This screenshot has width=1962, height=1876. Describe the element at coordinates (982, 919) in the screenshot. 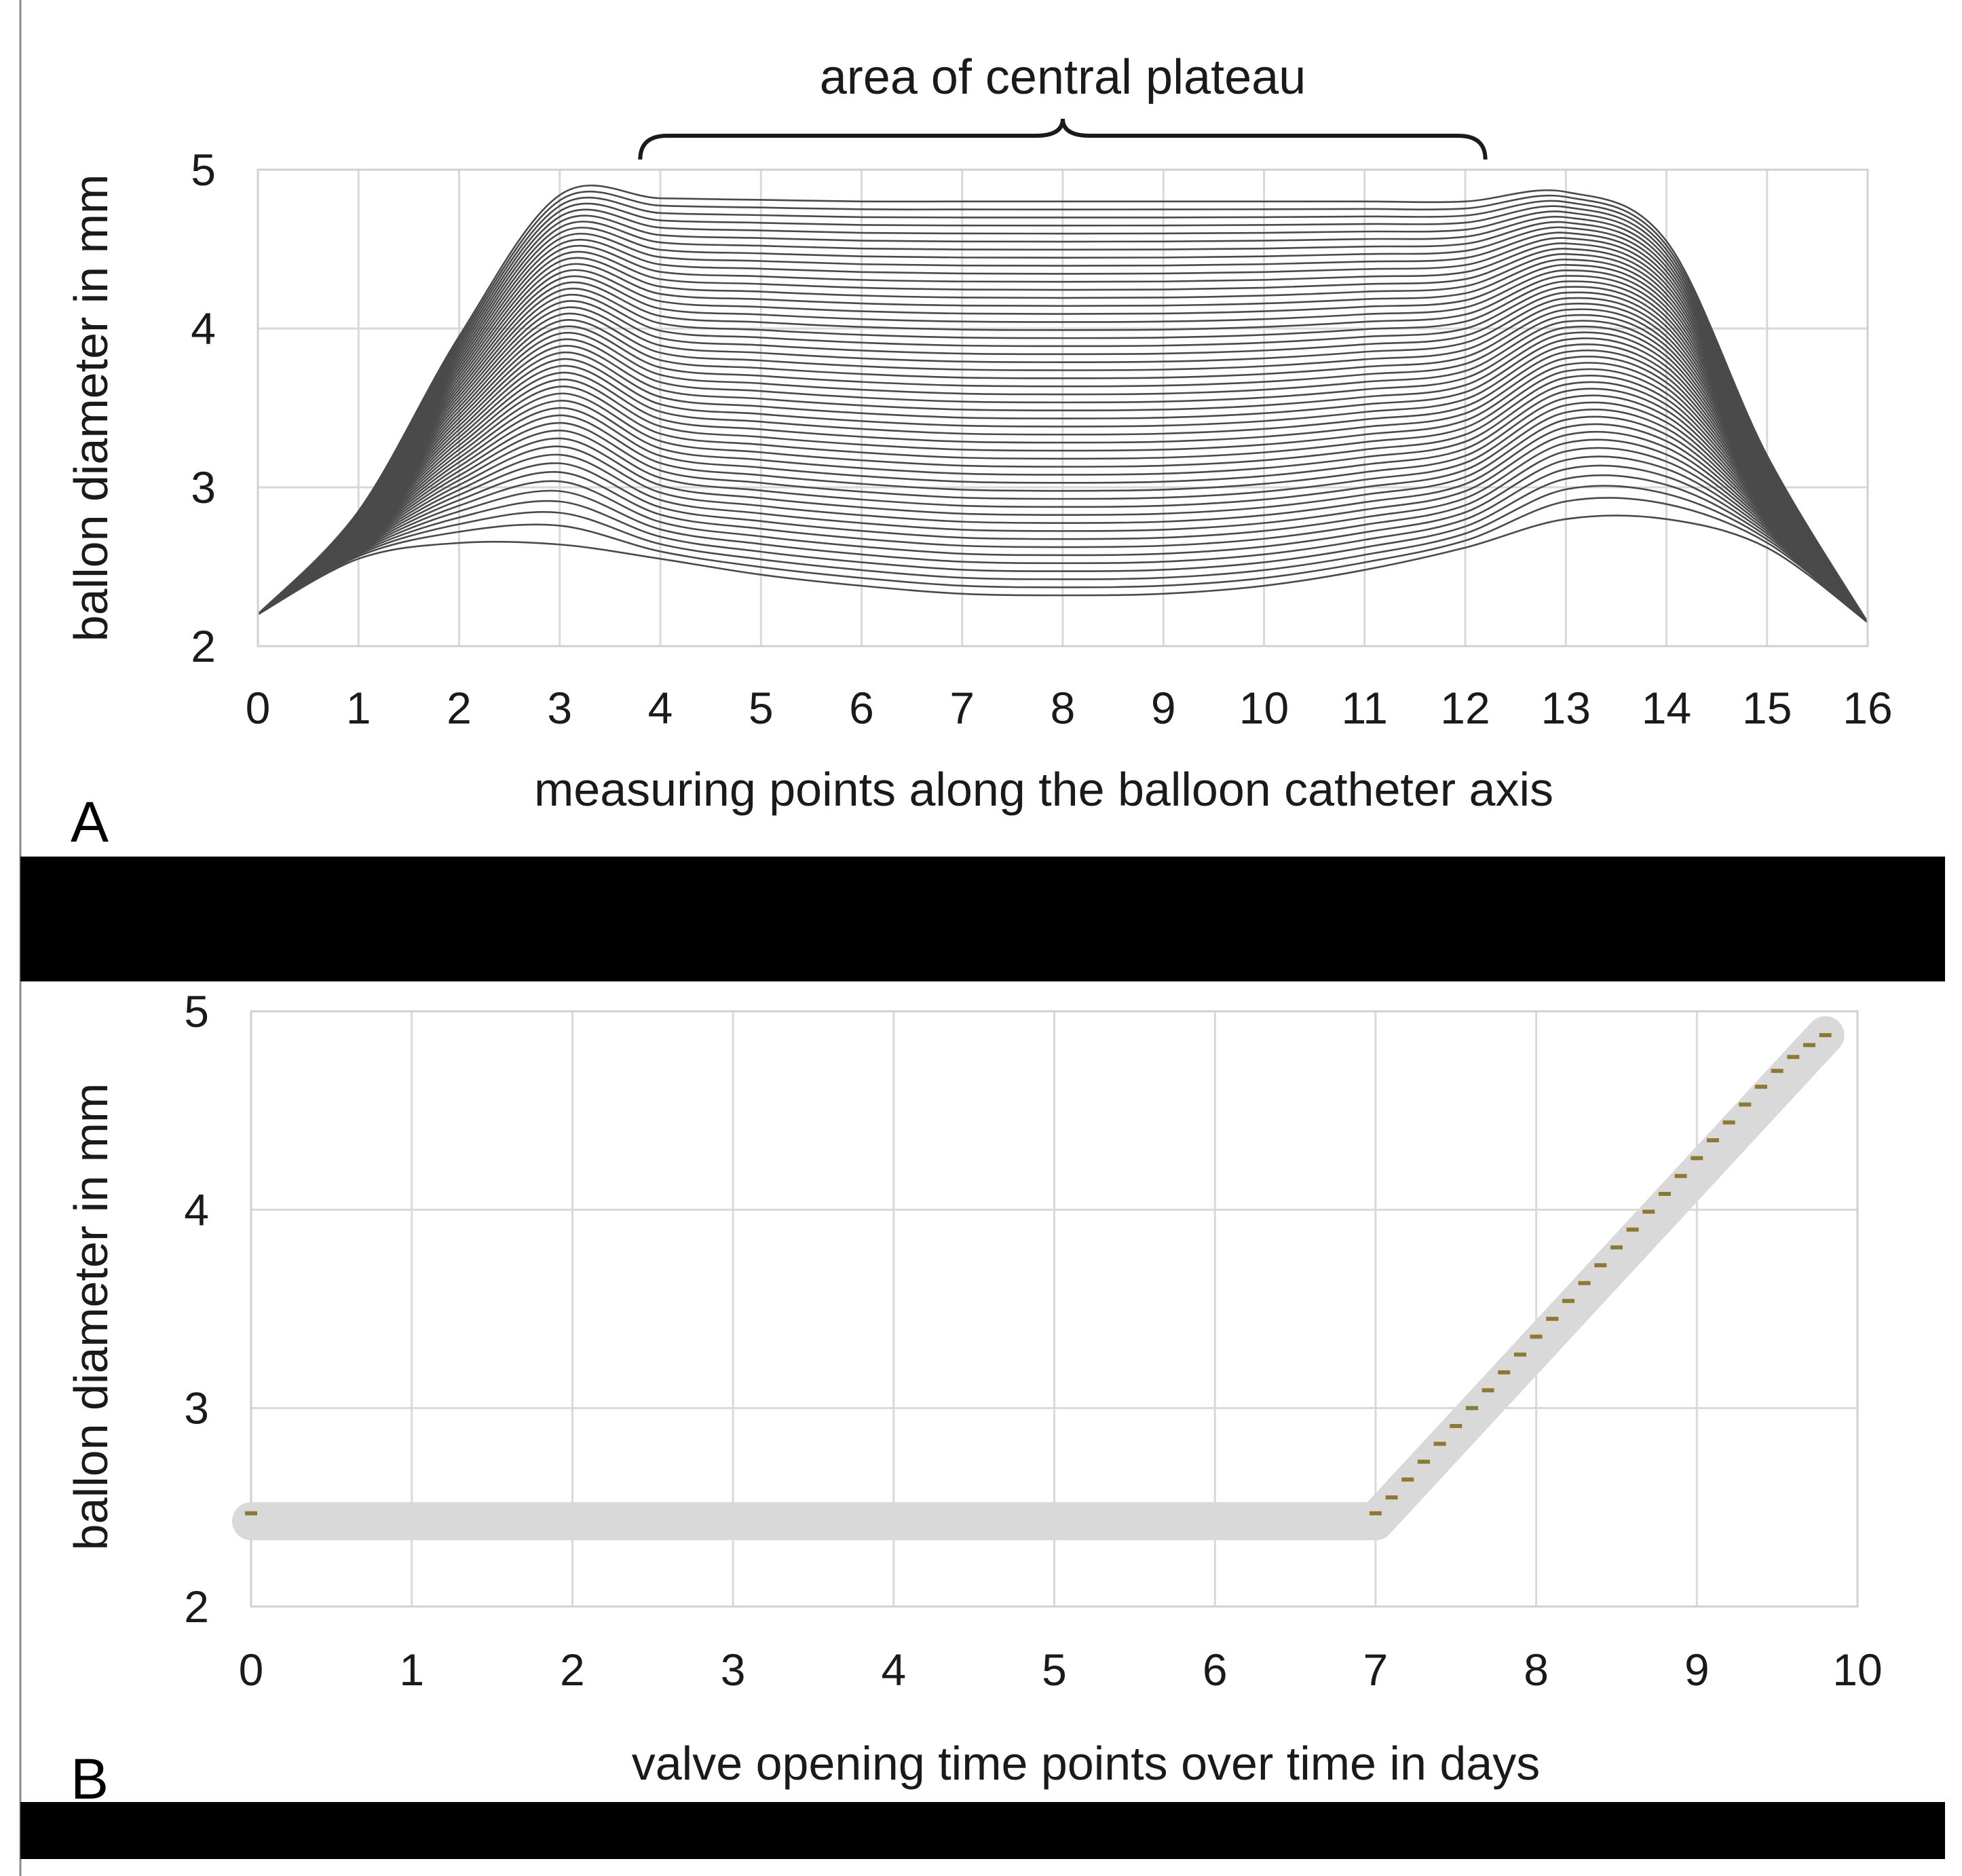

I see `panel-separator` at that location.